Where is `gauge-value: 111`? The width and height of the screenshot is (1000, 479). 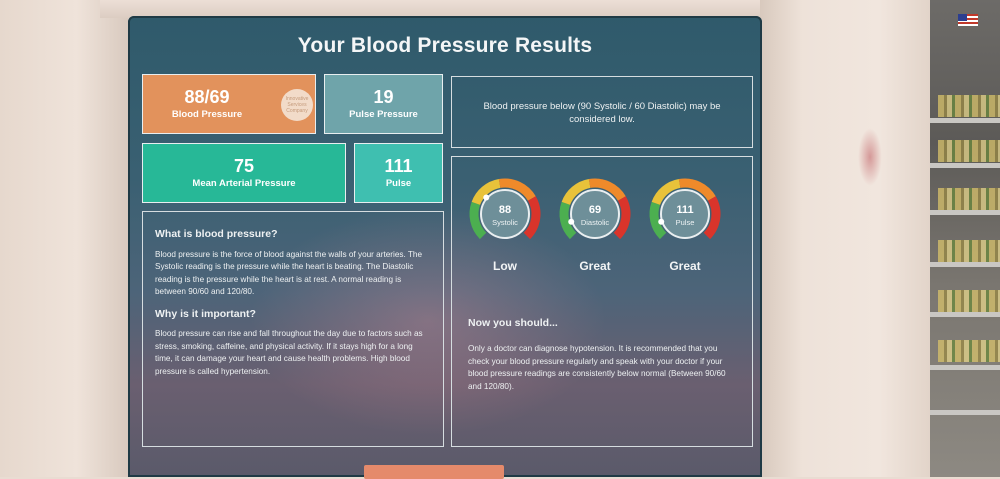
gauge-value: 111 is located at coordinates (684, 210).